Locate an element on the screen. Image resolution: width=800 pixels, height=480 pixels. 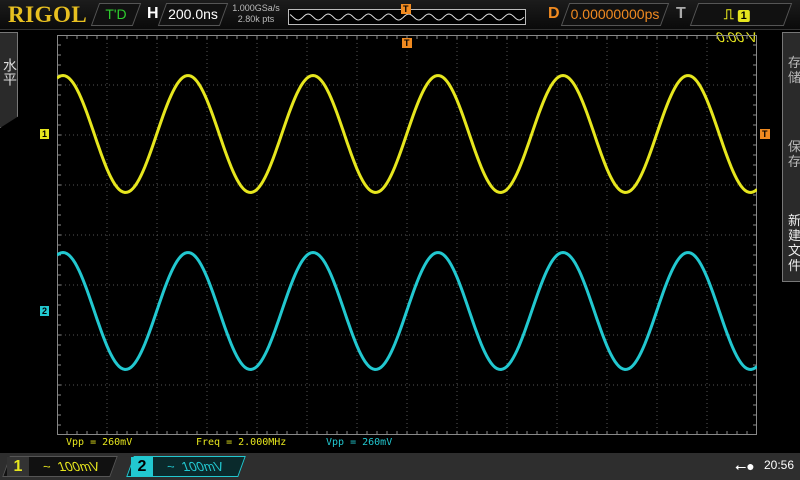
menu-item-new-file: 新建文件 is located at coordinates (794, 243).